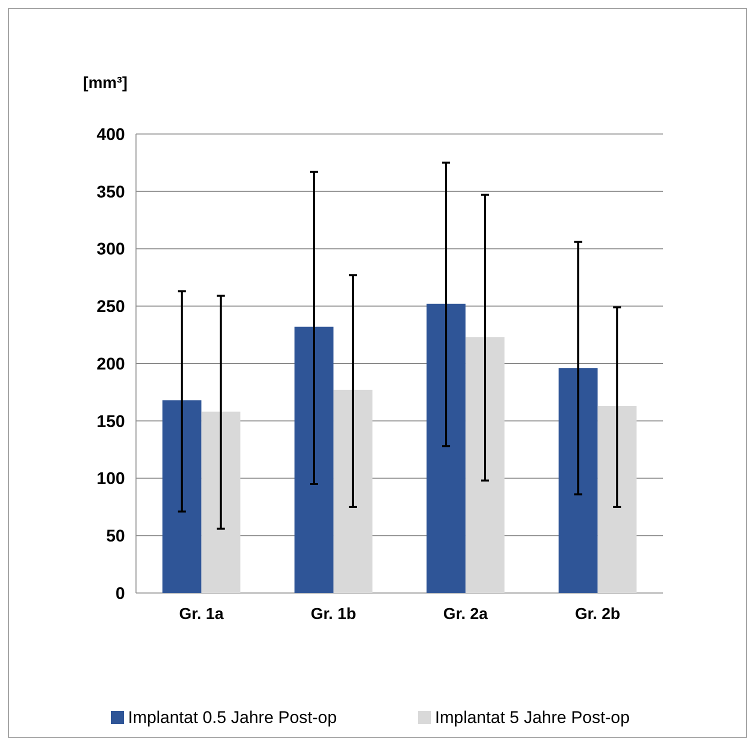 Image resolution: width=755 pixels, height=738 pixels. What do you see at coordinates (110, 249) in the screenshot?
I see `y-tick-label: 300` at bounding box center [110, 249].